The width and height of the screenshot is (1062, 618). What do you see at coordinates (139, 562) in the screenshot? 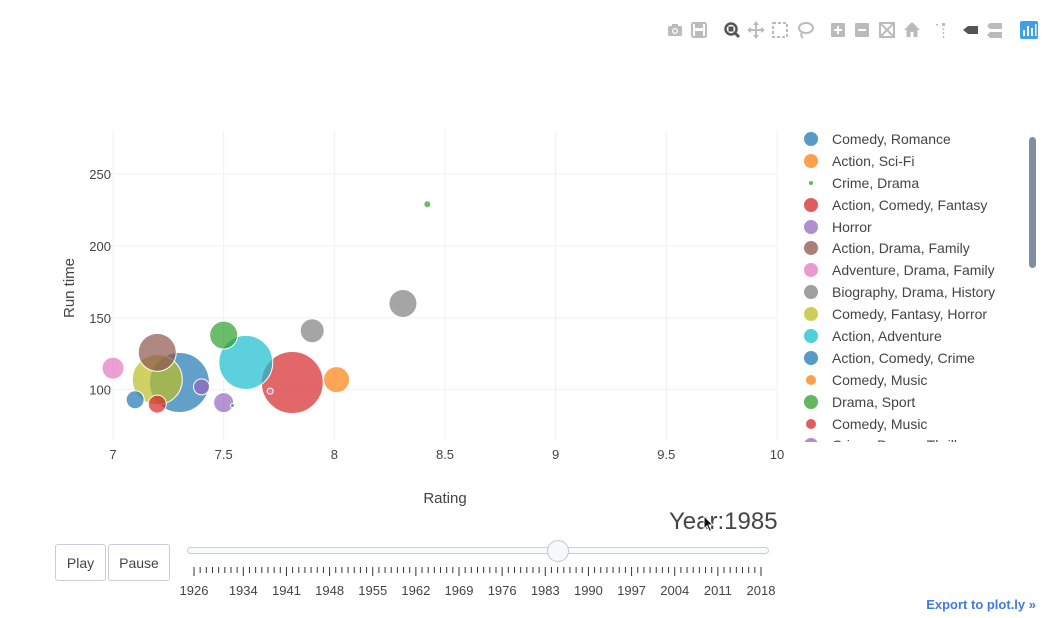
I see `pause-button: Pause` at bounding box center [139, 562].